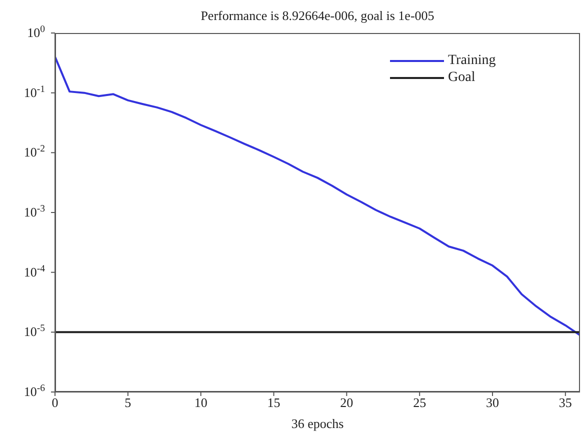 The height and width of the screenshot is (434, 588). I want to click on y-tick-label: 10$^{-1}$, so click(35, 91).